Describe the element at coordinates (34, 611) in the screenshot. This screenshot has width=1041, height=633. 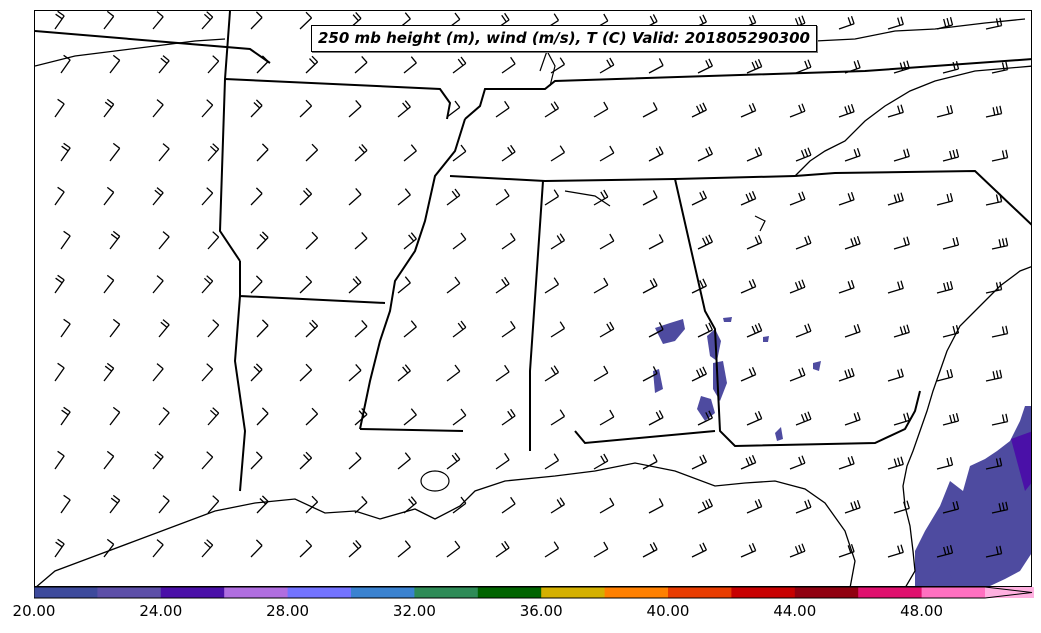
I see `colorbar-tick-label: 20.00` at that location.